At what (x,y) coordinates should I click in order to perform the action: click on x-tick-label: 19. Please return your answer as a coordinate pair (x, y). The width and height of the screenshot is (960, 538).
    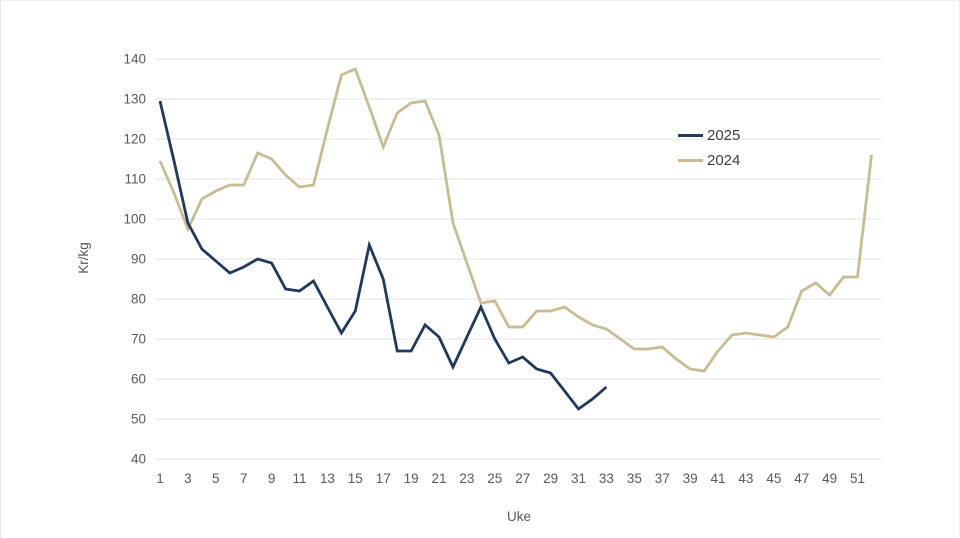
    Looking at the image, I should click on (411, 478).